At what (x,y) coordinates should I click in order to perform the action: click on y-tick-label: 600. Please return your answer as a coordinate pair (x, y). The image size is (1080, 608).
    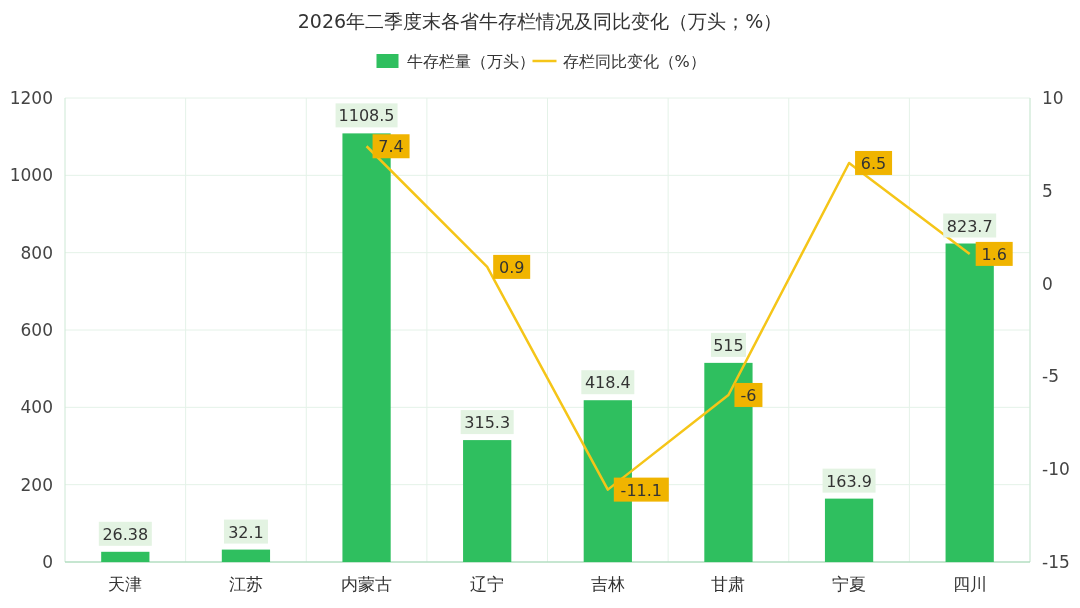
    Looking at the image, I should click on (36, 330).